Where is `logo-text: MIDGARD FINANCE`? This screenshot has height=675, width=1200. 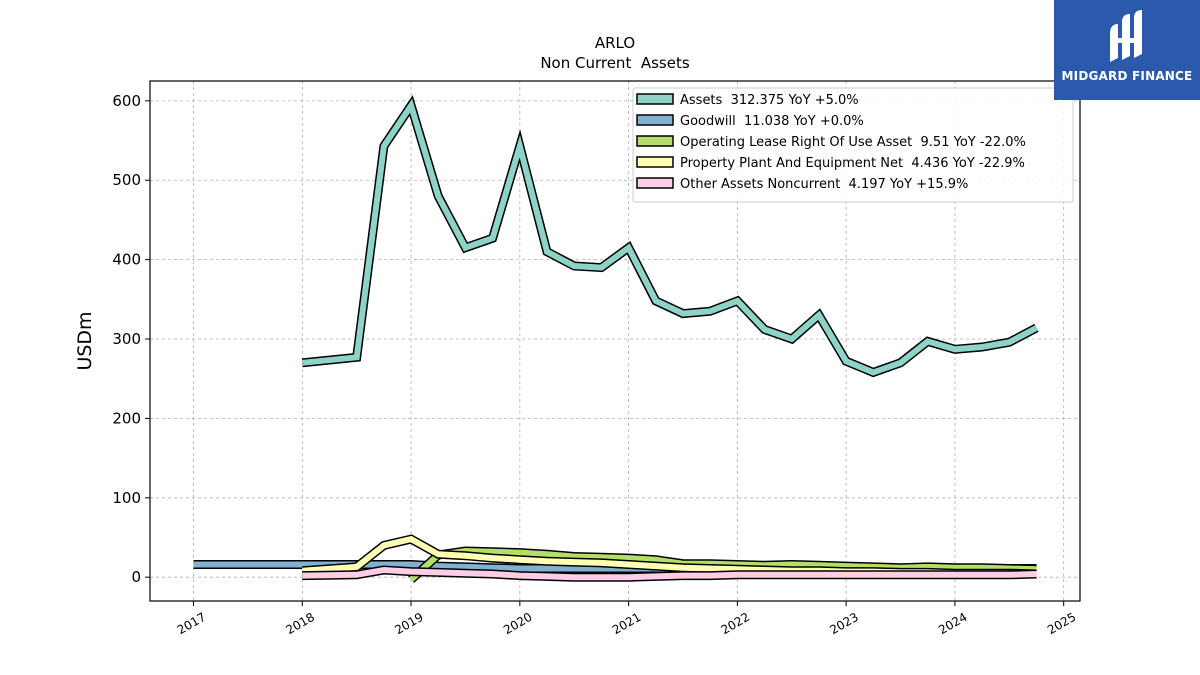 logo-text: MIDGARD FINANCE is located at coordinates (1127, 76).